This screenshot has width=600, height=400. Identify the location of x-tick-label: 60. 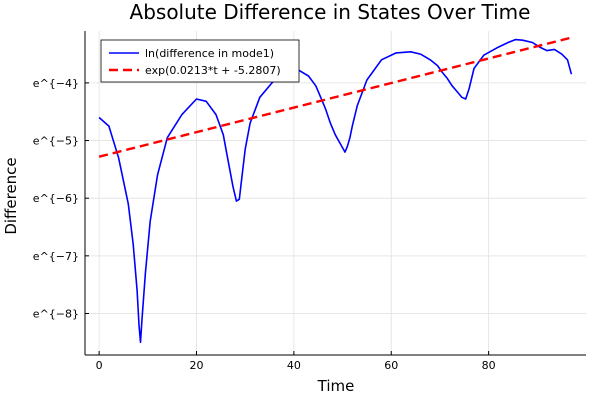
(391, 365).